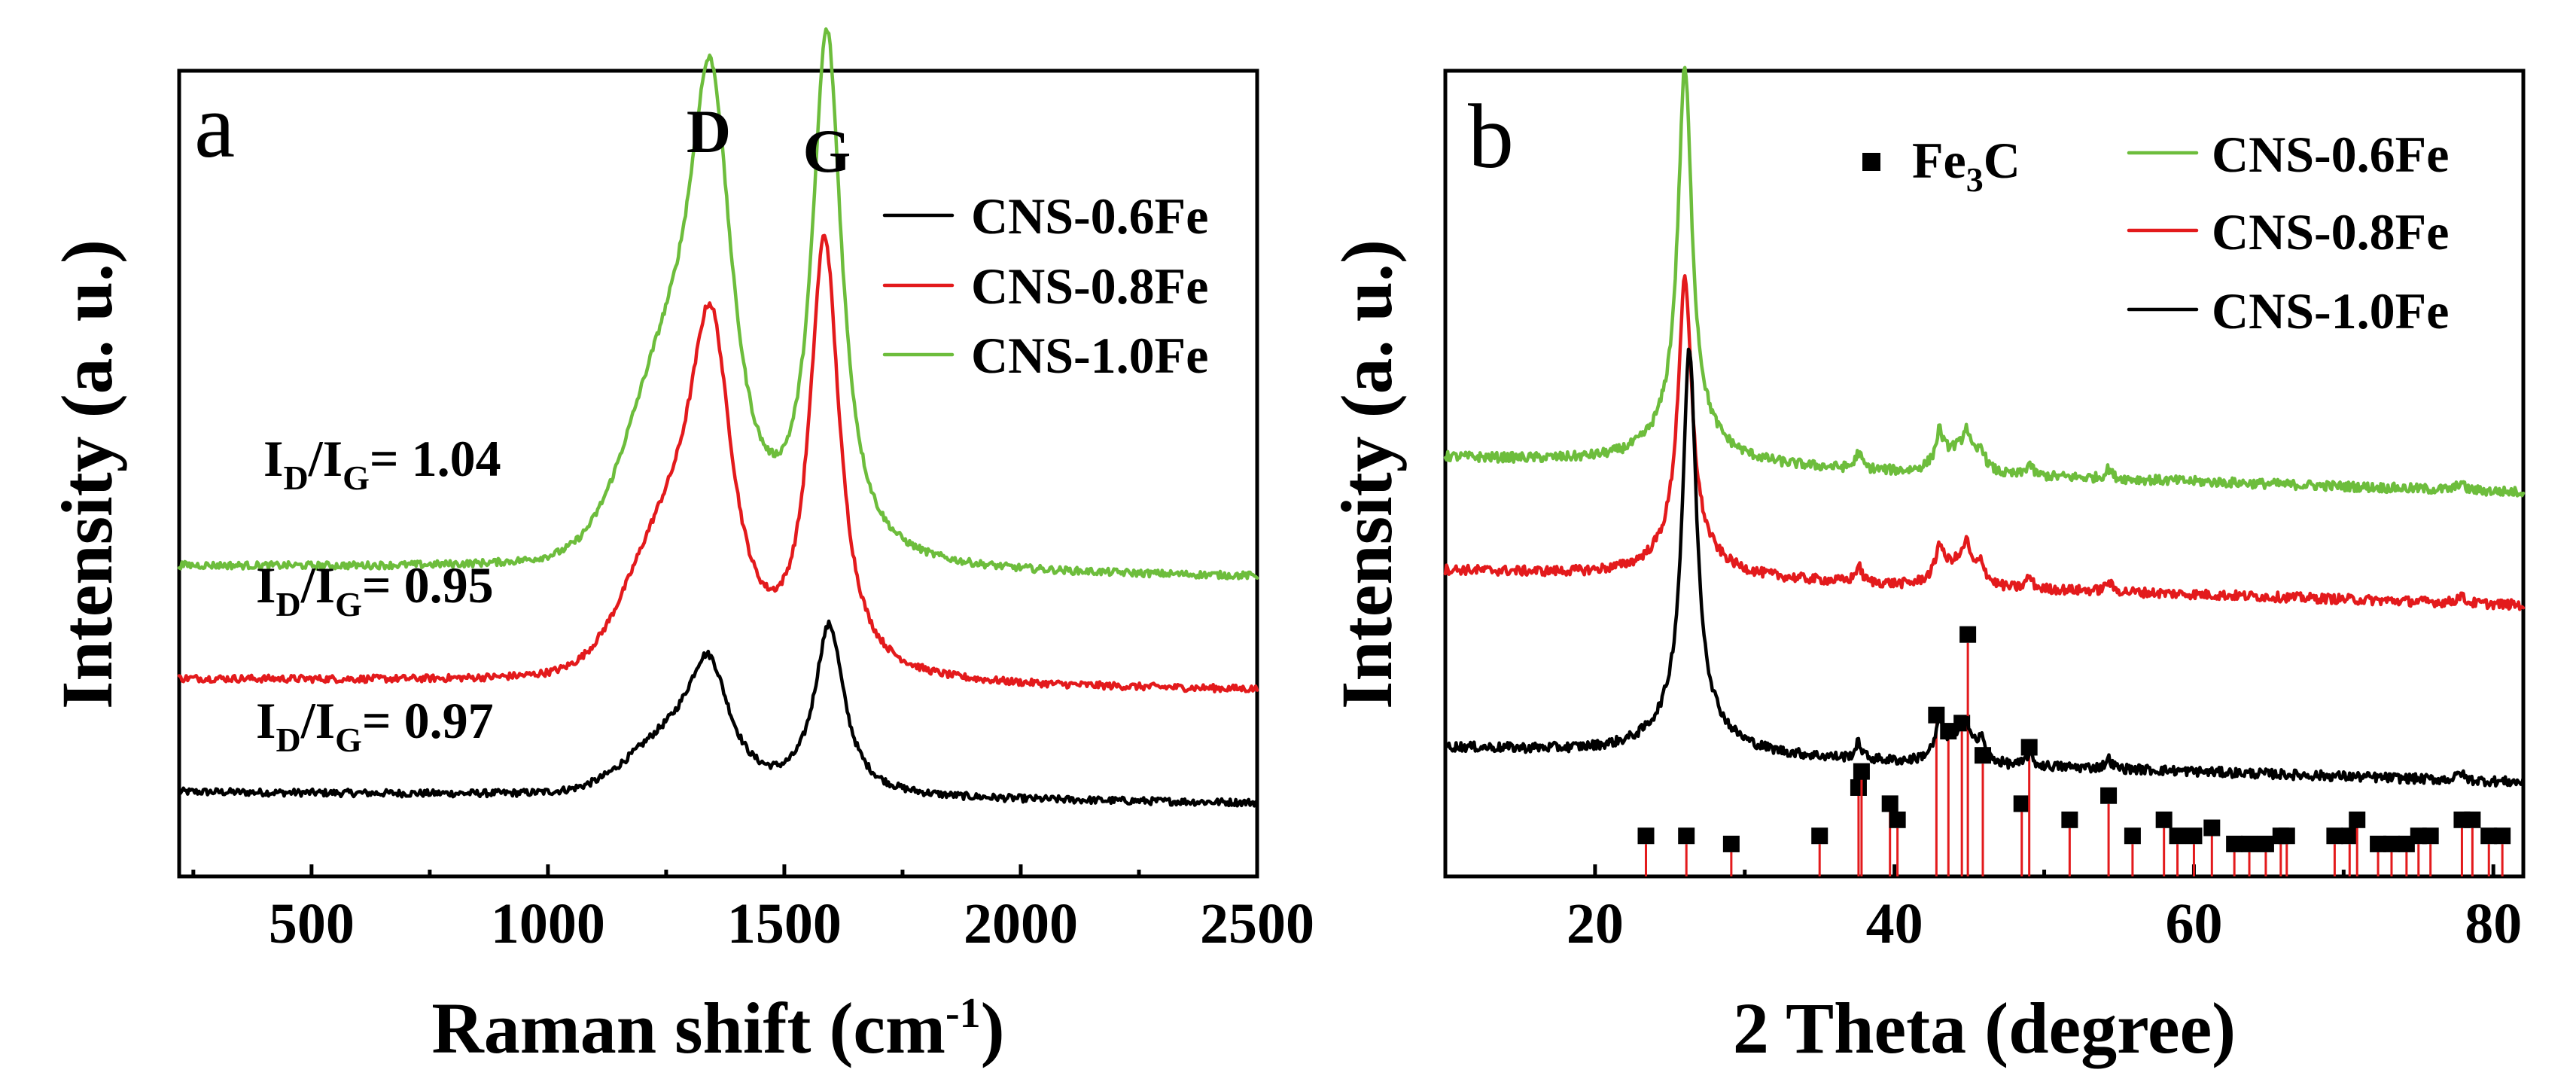 This screenshot has height=1091, width=2576. Describe the element at coordinates (2493, 923) in the screenshot. I see `panel-b-x-tick-label: 80` at that location.